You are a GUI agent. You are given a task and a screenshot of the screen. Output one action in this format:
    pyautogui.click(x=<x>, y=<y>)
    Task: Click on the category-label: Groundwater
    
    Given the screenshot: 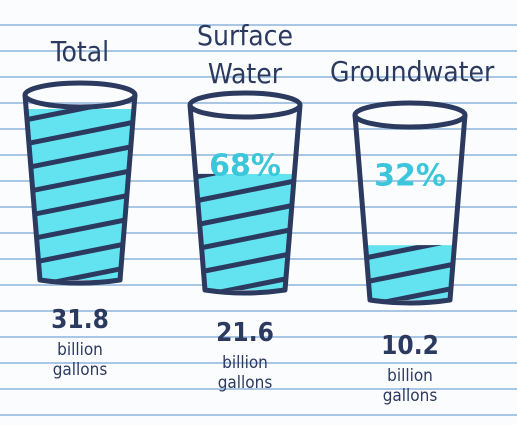 What is the action you would take?
    pyautogui.click(x=412, y=71)
    